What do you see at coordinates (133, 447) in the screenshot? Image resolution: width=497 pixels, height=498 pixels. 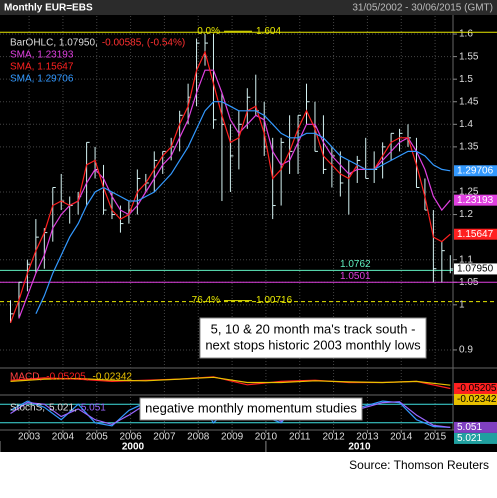 I see `decade-label: 2000` at bounding box center [133, 447].